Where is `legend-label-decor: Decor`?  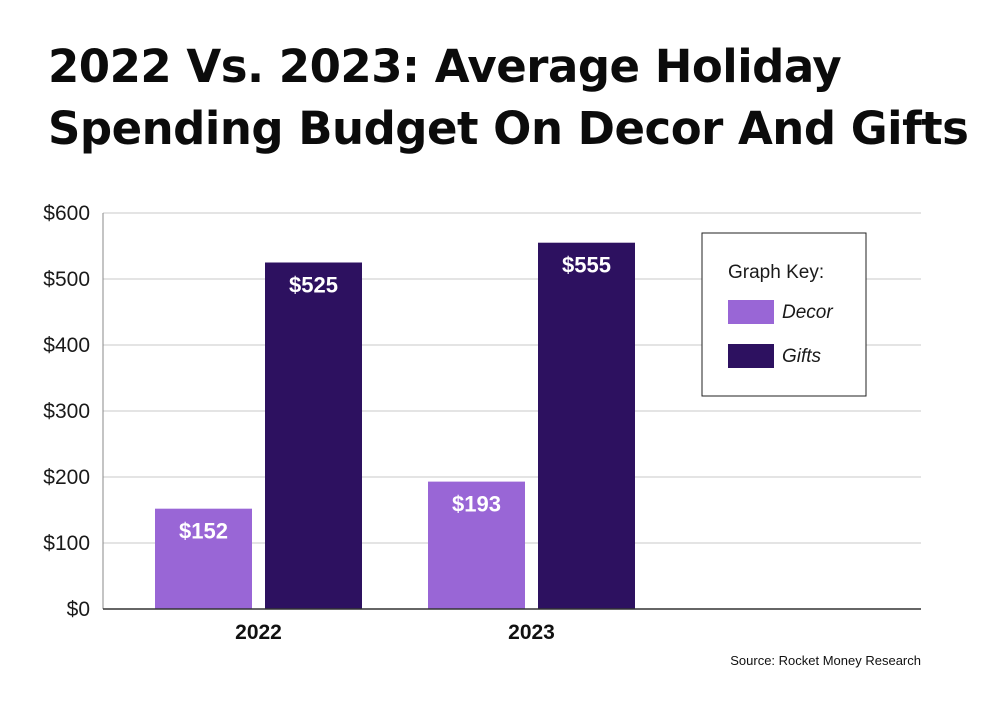
legend-label-decor: Decor is located at coordinates (807, 312).